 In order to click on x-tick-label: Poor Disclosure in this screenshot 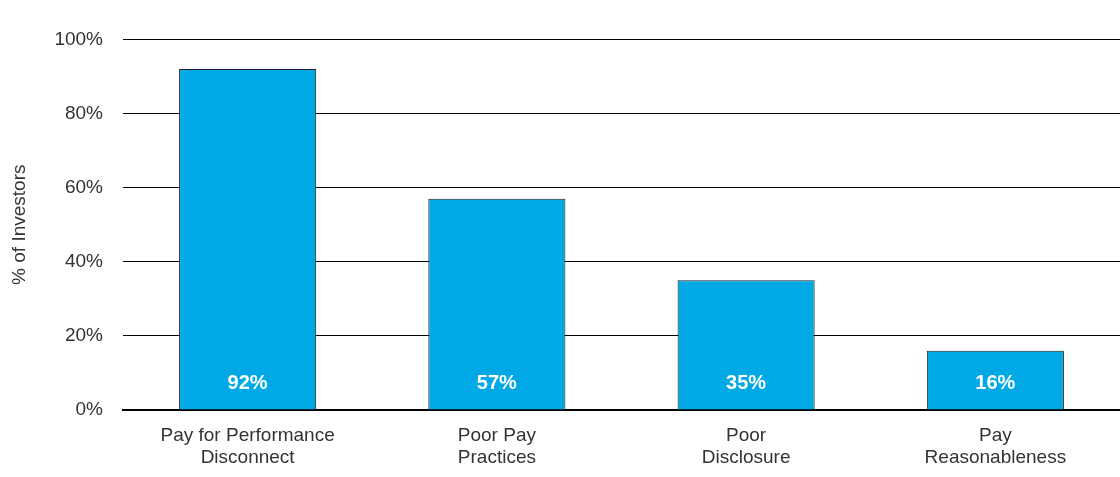, I will do `click(746, 445)`.